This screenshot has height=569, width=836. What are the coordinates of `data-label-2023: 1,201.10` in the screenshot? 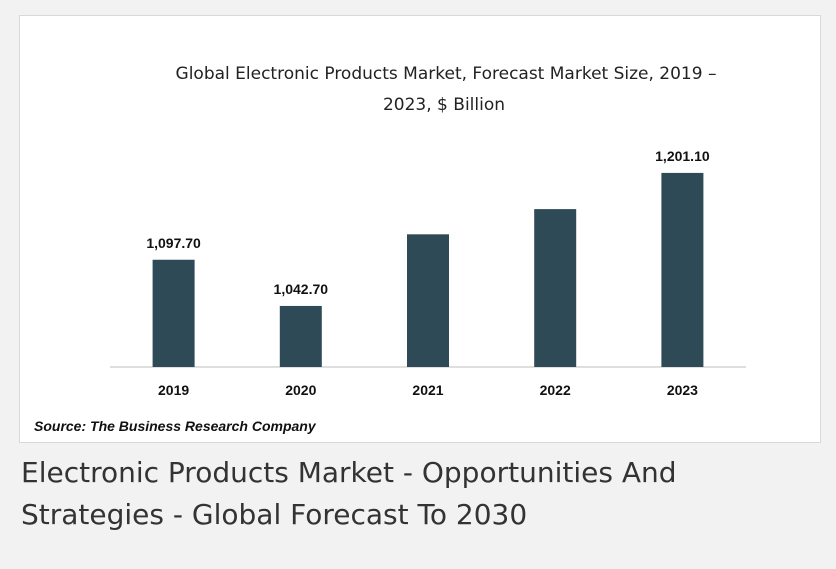 It's located at (682, 156).